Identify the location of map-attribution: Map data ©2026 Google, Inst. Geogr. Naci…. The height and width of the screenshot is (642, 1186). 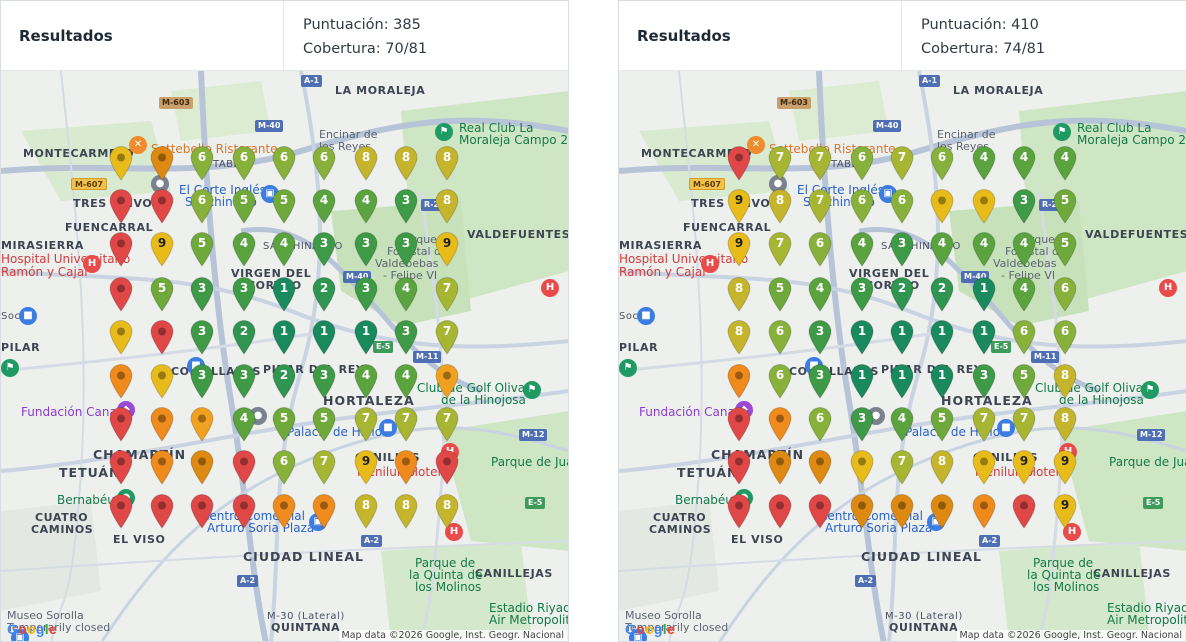
(1070, 635).